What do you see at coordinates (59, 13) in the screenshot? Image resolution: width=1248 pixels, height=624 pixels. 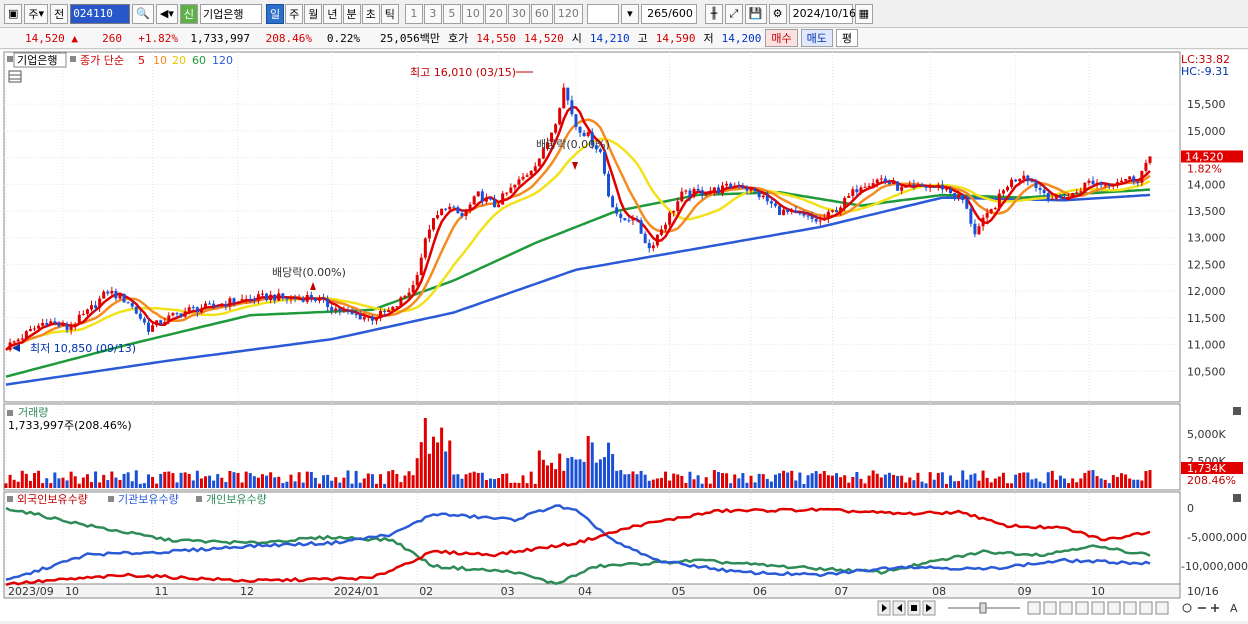 I see `prev-button: 전` at bounding box center [59, 13].